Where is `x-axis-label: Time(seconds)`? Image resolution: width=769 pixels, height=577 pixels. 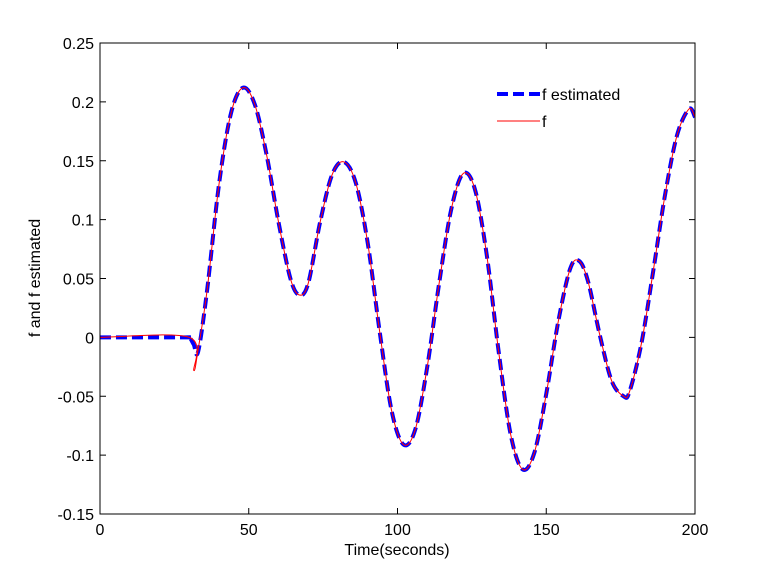
x-axis-label: Time(seconds) is located at coordinates (396, 550).